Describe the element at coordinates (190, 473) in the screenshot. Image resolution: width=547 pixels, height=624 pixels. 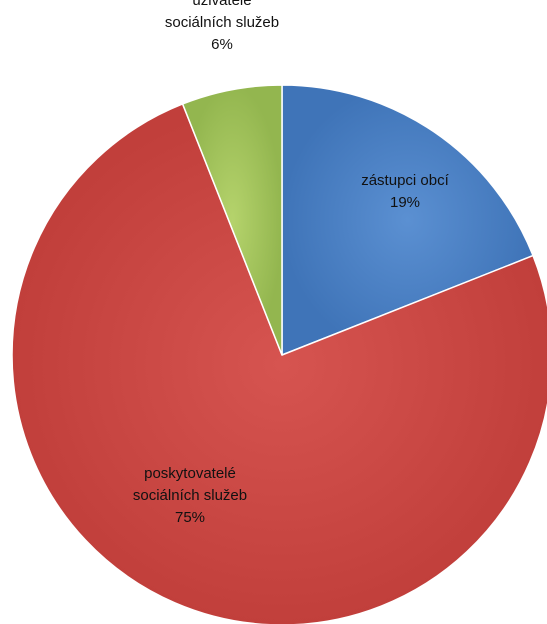
I see `category-label: poskytovatelé` at that location.